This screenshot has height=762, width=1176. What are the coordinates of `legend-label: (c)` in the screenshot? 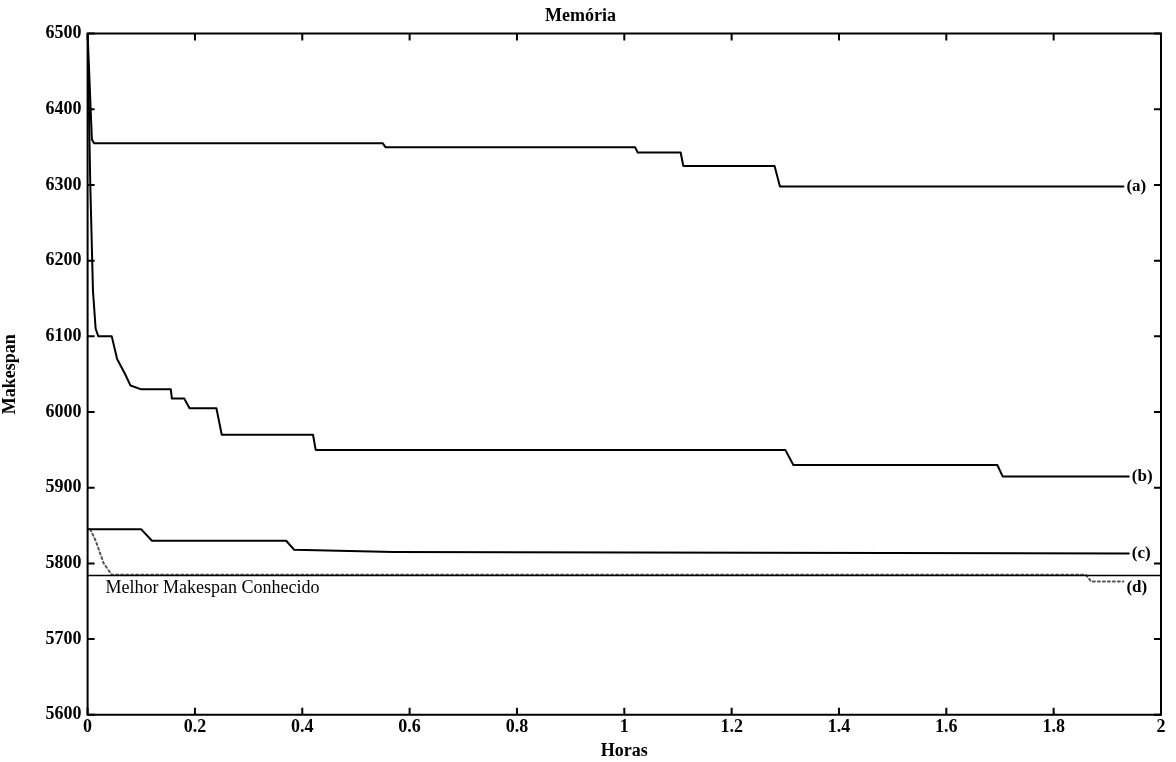 It's located at (1141, 552).